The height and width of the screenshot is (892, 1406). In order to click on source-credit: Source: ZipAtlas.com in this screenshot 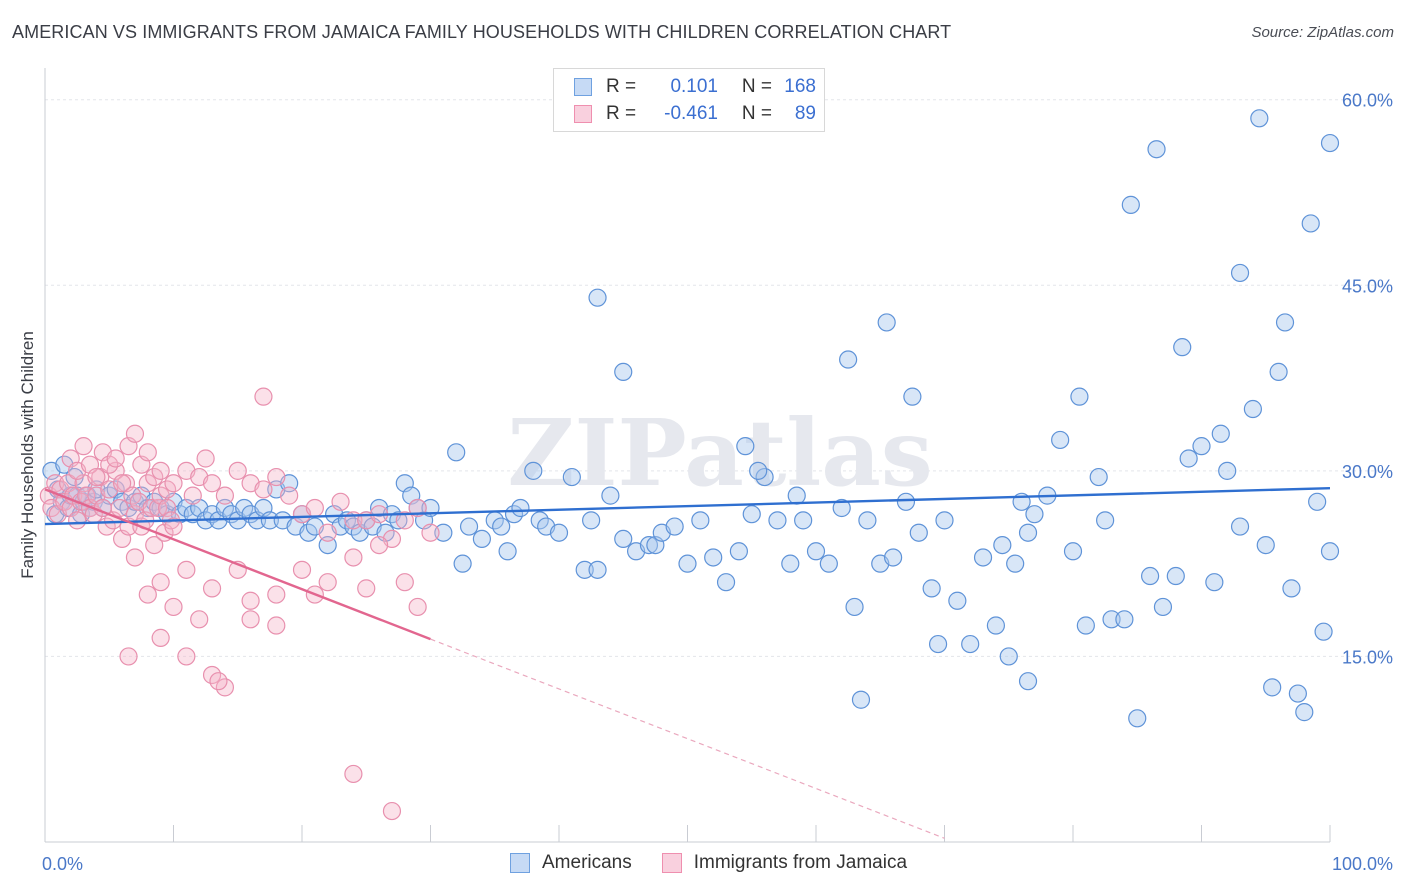, I will do `click(1322, 32)`.